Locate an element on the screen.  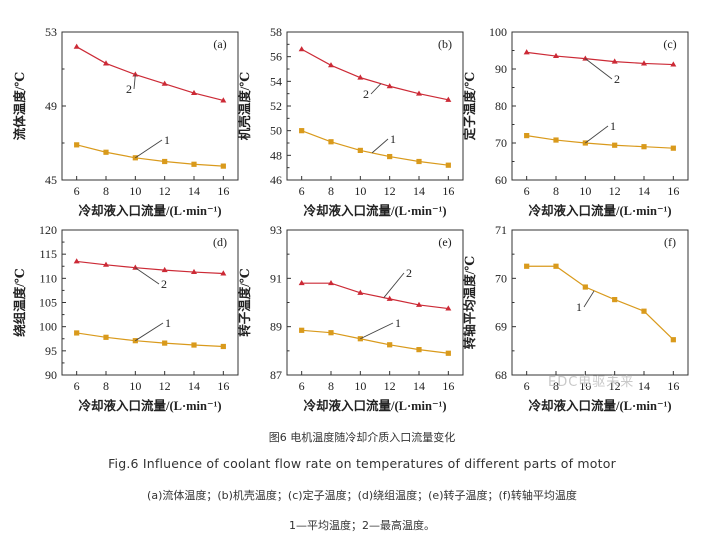
y-tick-label: 87 is located at coordinates (276, 375).